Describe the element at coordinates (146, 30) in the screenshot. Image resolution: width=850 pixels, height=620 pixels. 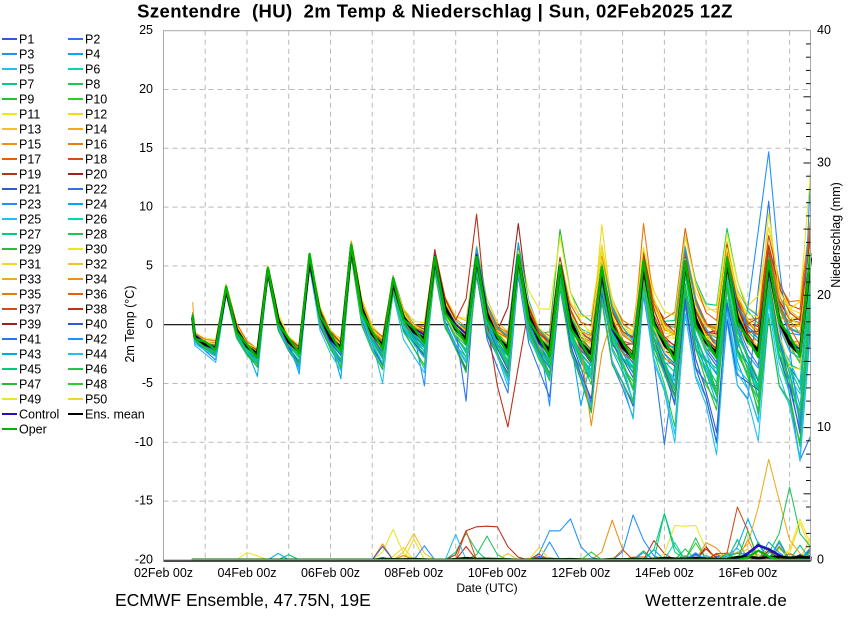
I see `svg-text: 25` at that location.